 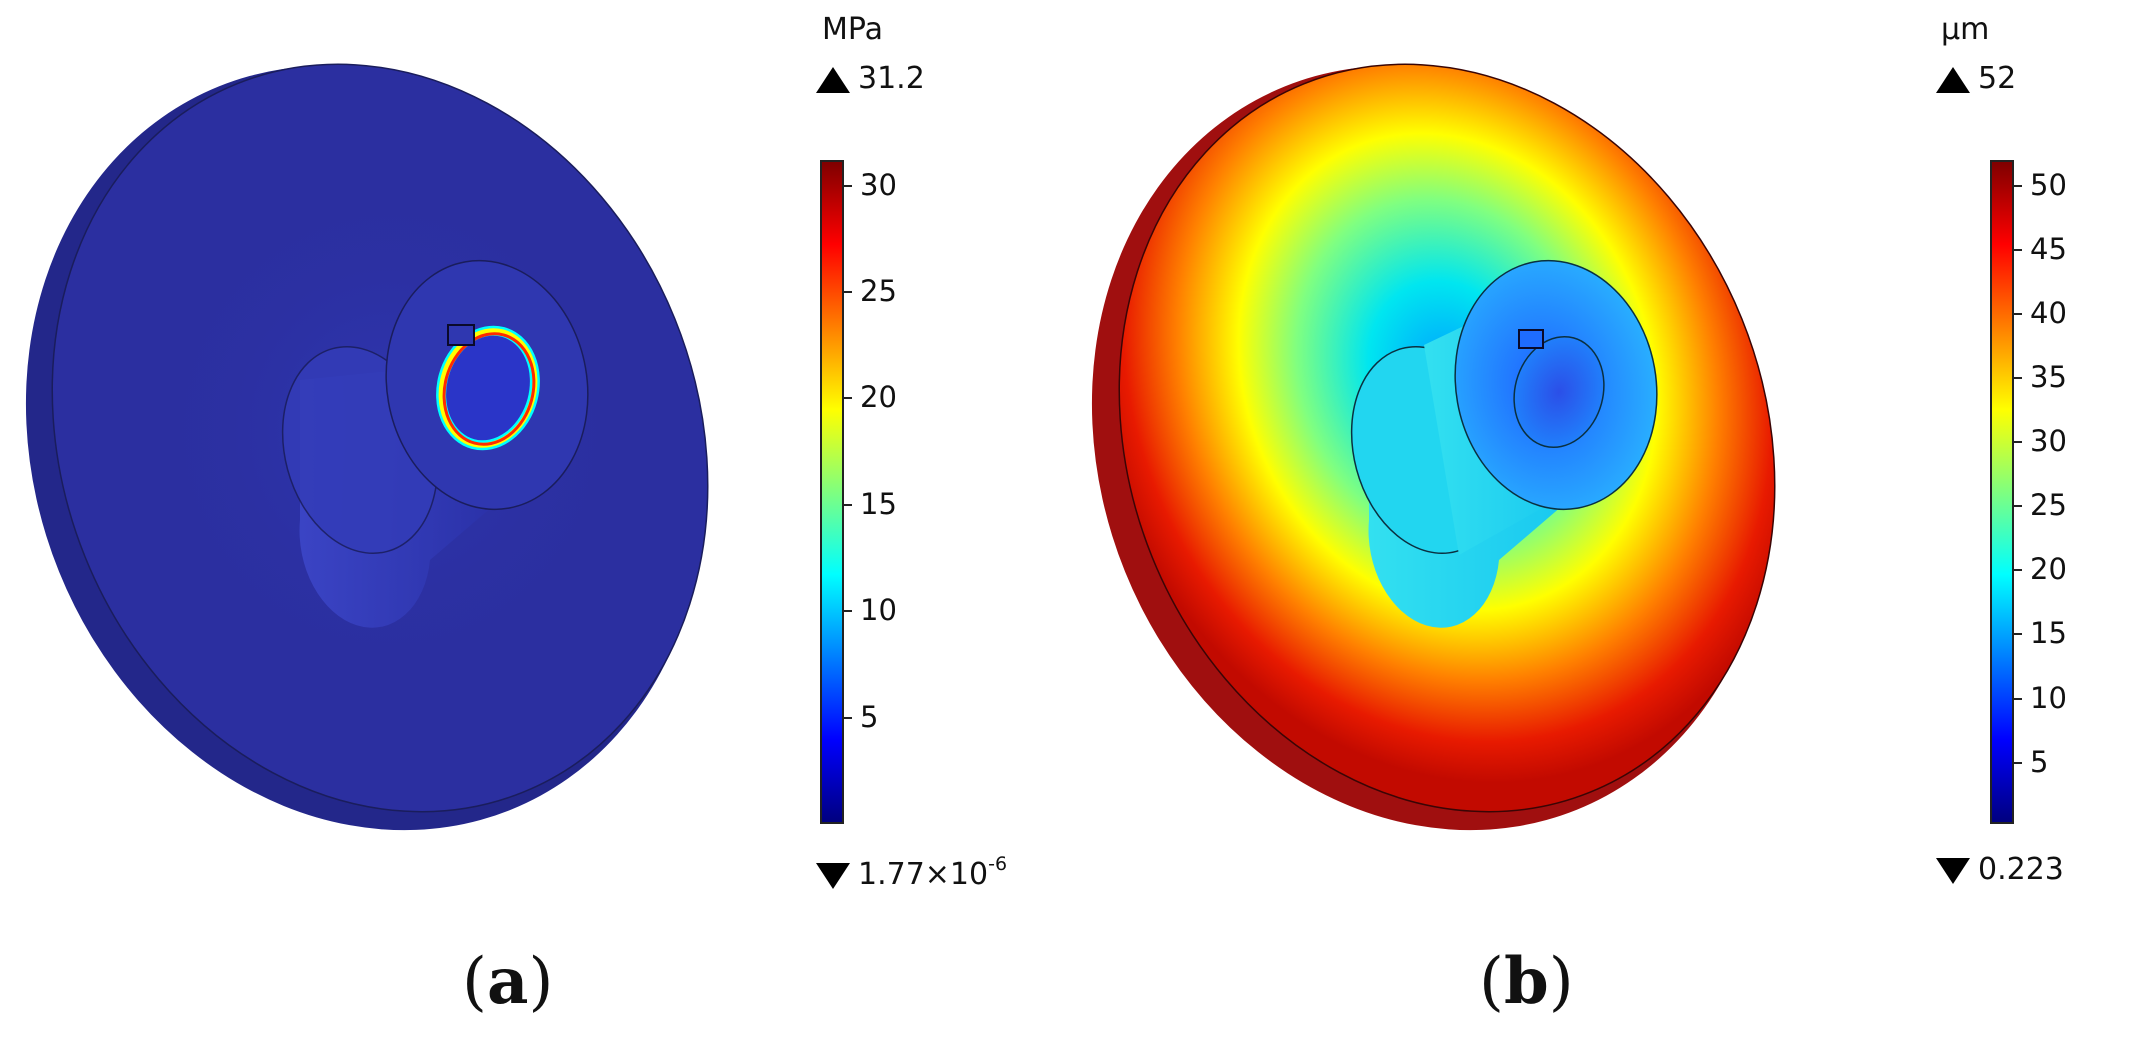 What do you see at coordinates (2048, 248) in the screenshot?
I see `colorbar-tick-label: 45` at bounding box center [2048, 248].